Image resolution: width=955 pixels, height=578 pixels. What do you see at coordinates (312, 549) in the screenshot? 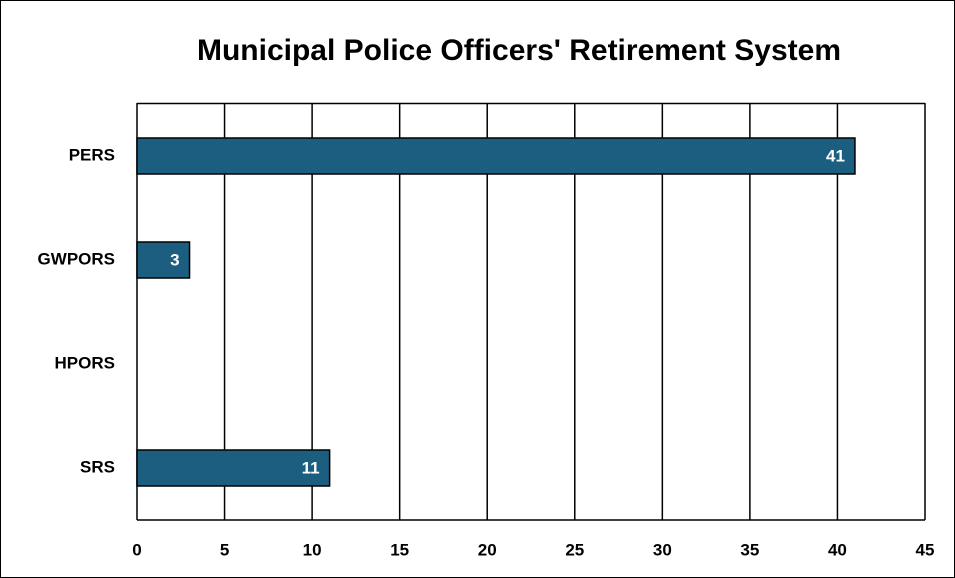
I see `x-tick-label: 10` at bounding box center [312, 549].